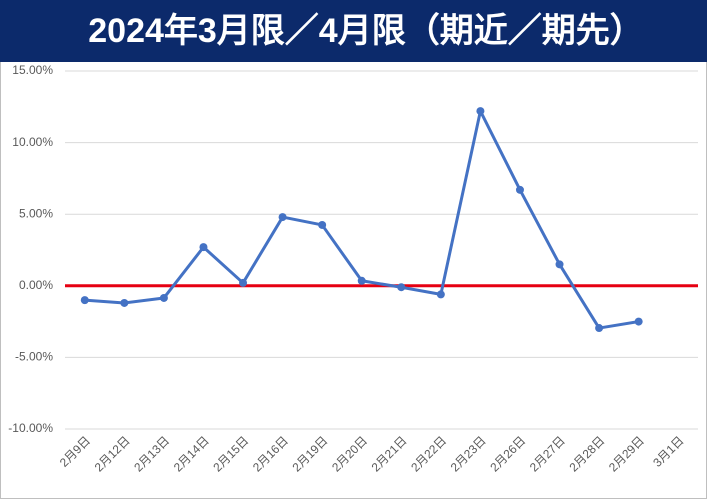  I want to click on y-tick-label: 5.00%, so click(36, 213).